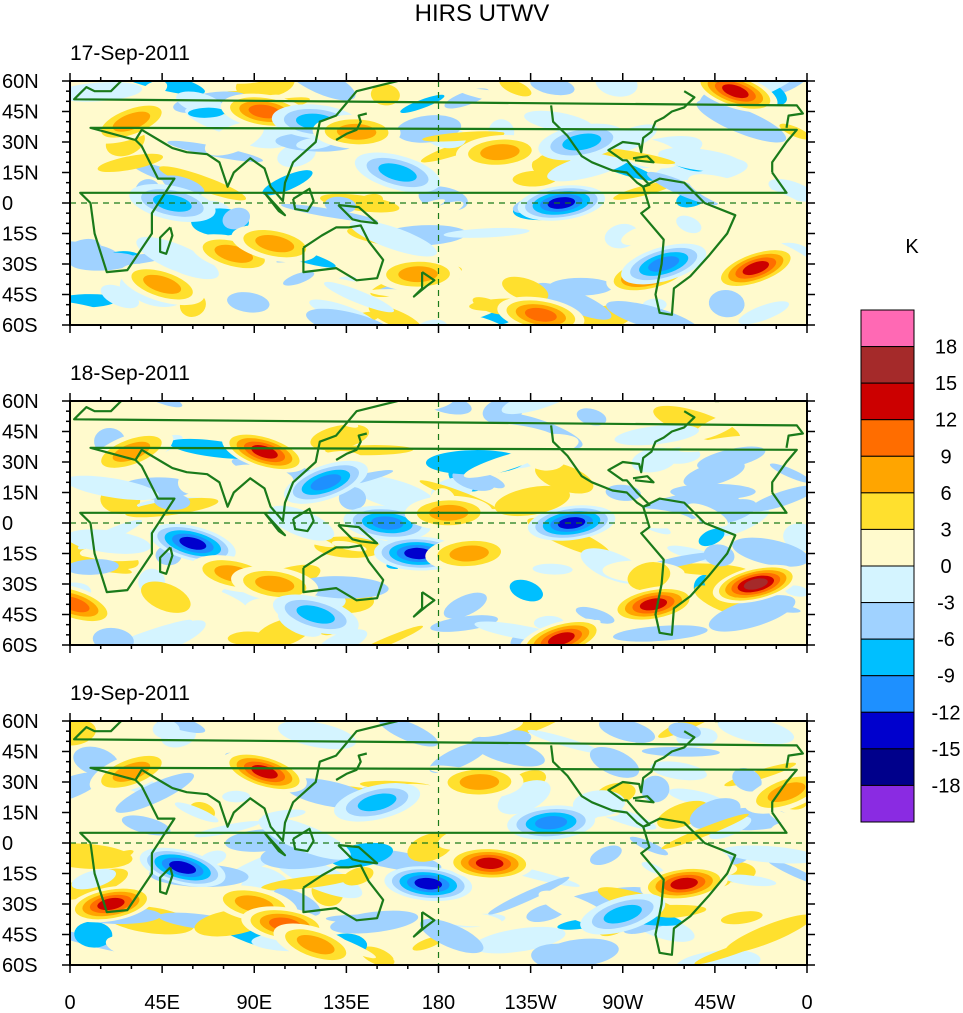 The image size is (963, 1013). Describe the element at coordinates (946, 384) in the screenshot. I see `colorbar-level-label: 15` at that location.